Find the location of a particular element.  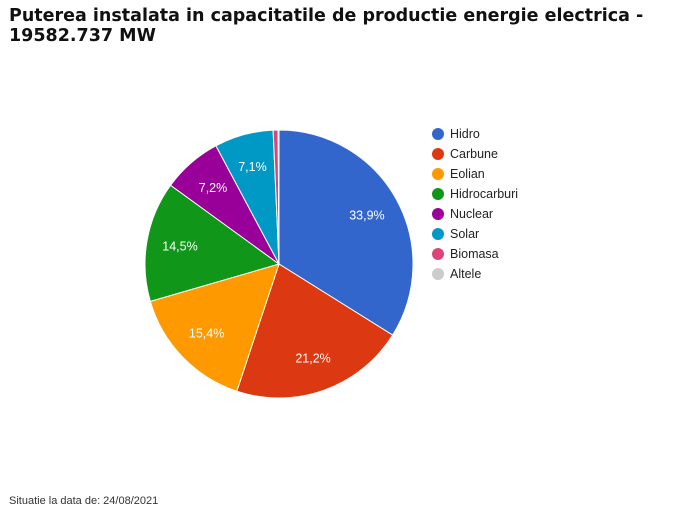

slice-label-carbune: 21,2% is located at coordinates (312, 359).